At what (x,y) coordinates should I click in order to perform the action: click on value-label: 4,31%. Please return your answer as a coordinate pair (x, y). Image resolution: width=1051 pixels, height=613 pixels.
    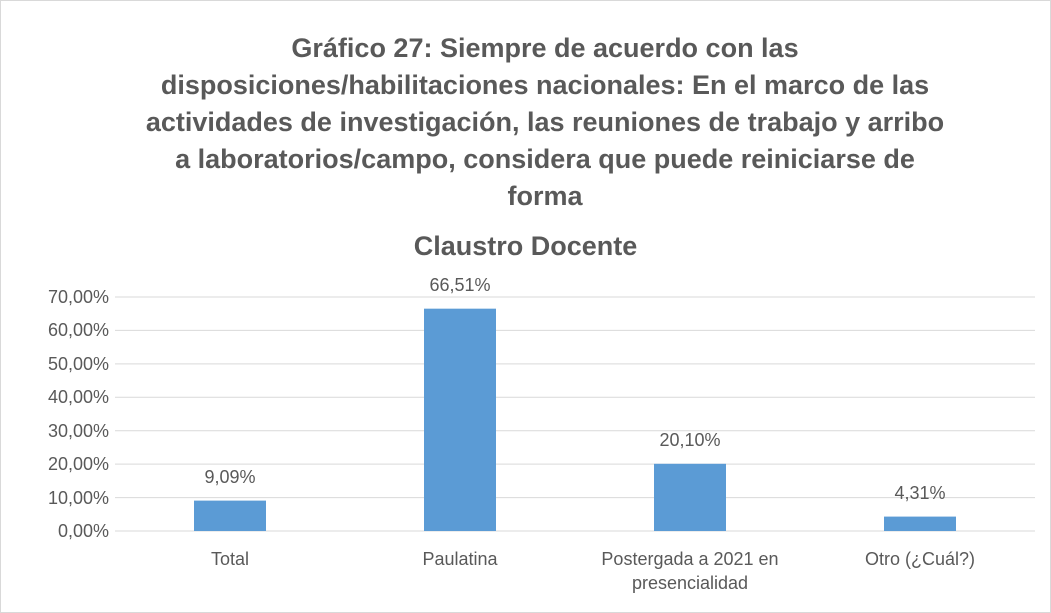
    Looking at the image, I should click on (920, 492).